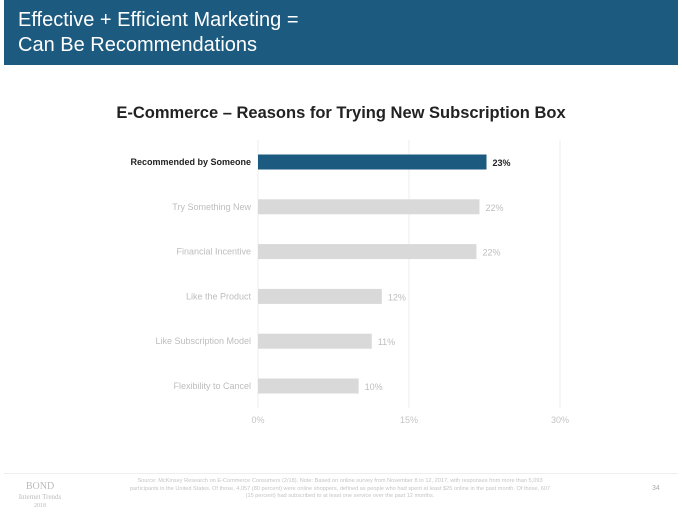  I want to click on slide-title-line2: Can Be Recommendations, so click(138, 45).